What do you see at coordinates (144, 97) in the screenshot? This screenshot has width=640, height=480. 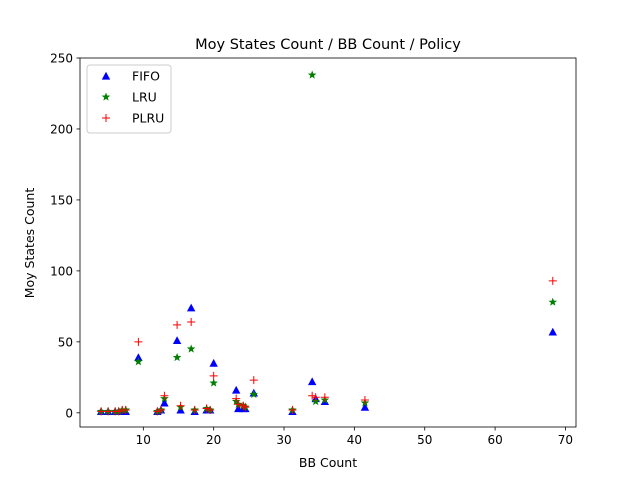 I see `legend-label: LRU` at bounding box center [144, 97].